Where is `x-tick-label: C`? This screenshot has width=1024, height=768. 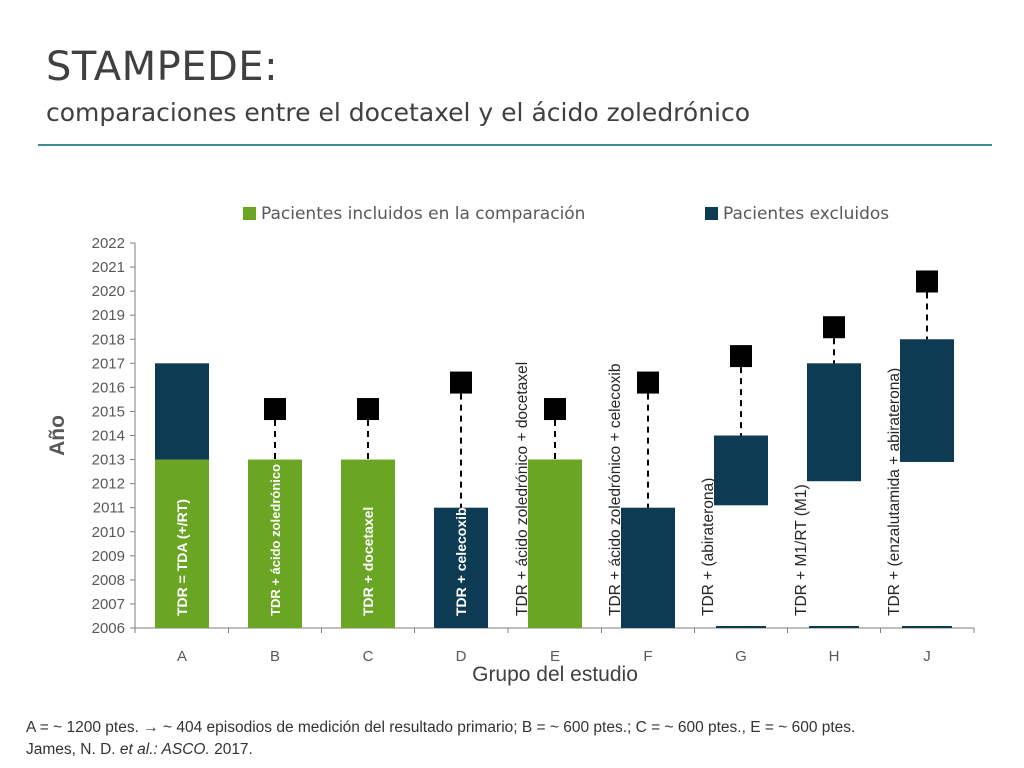 x-tick-label: C is located at coordinates (368, 656).